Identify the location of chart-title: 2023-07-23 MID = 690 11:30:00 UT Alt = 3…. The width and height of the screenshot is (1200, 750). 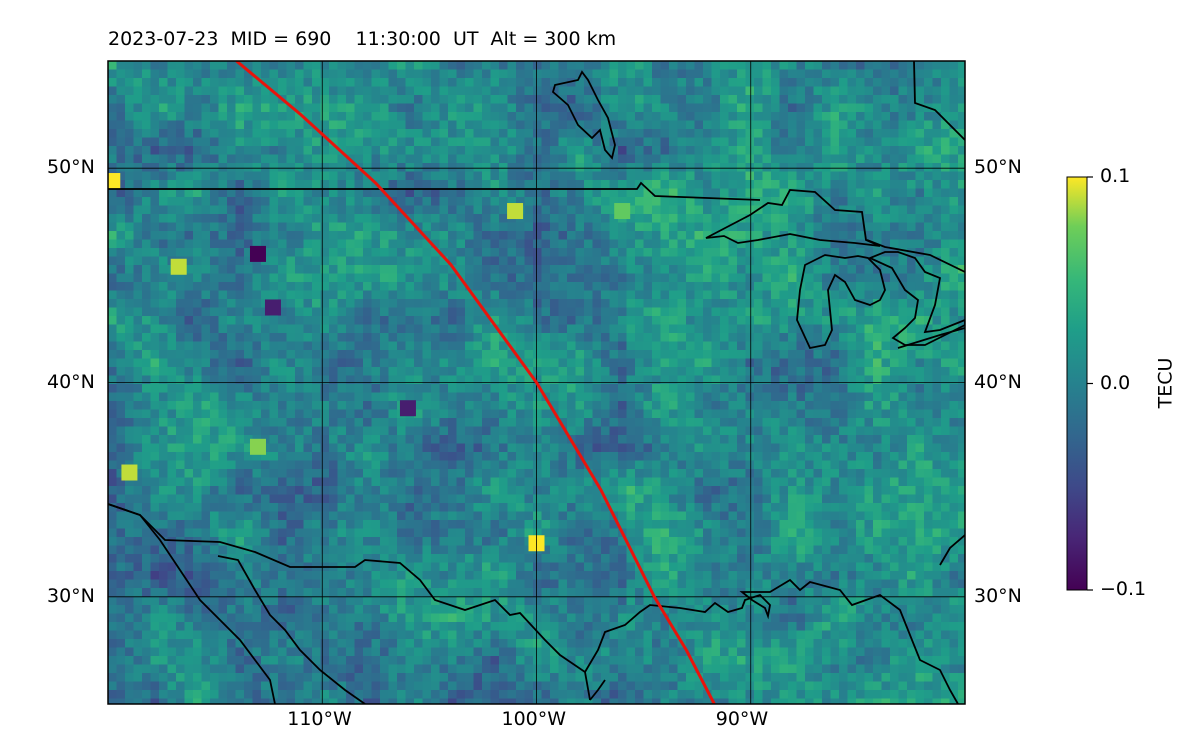
(362, 39).